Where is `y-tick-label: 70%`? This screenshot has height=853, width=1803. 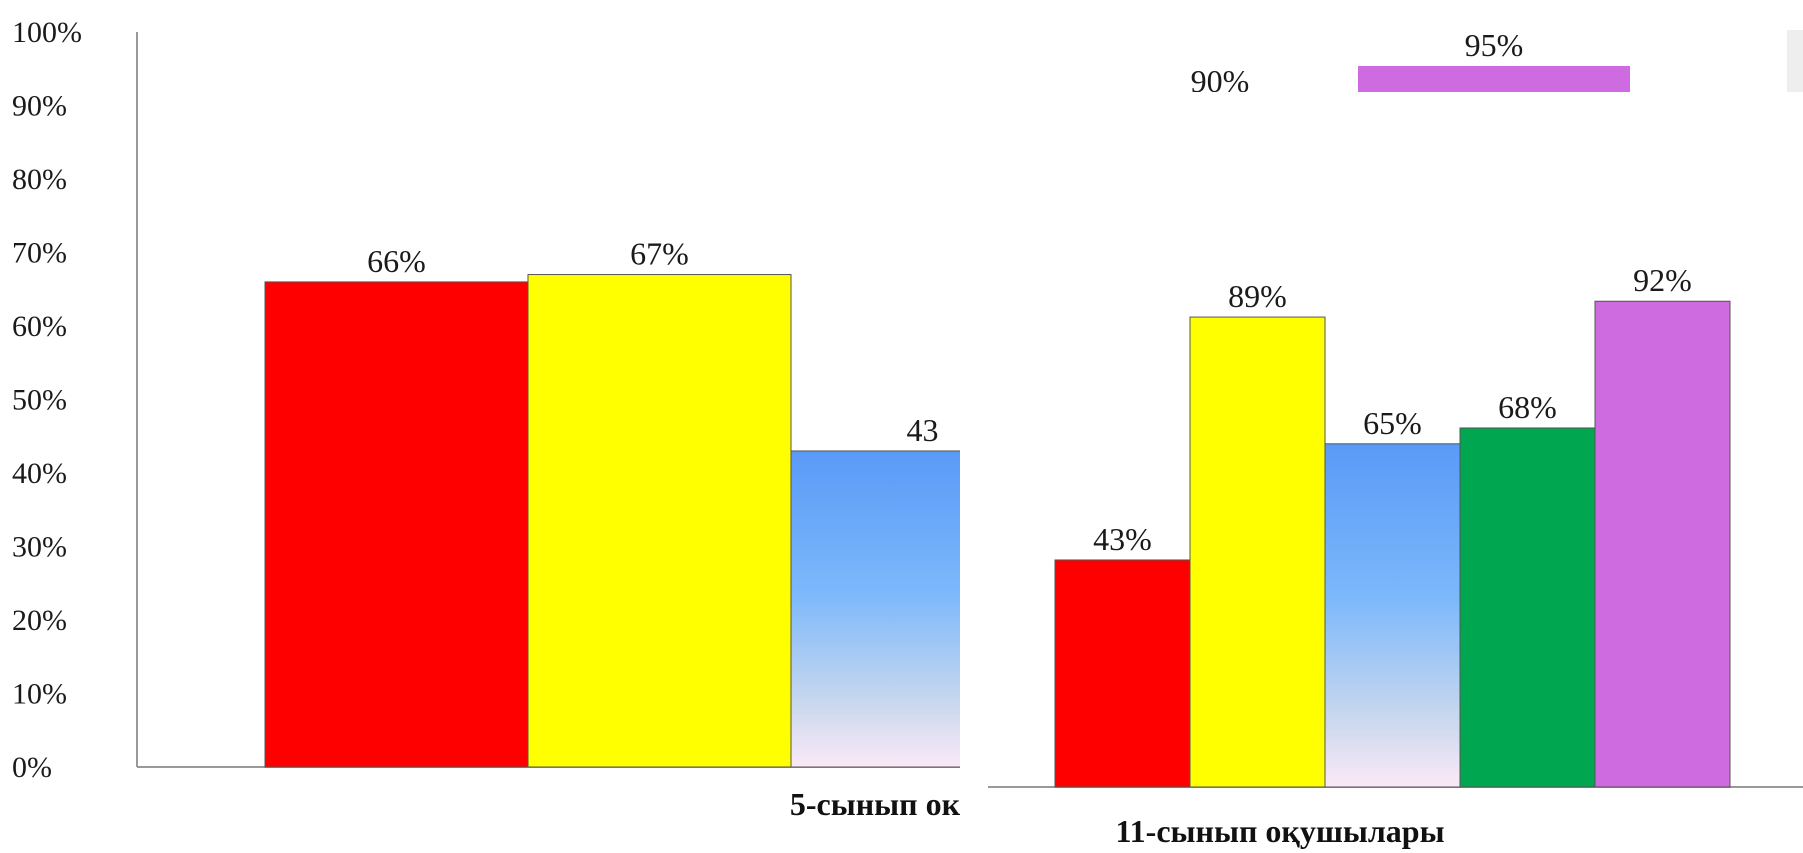 y-tick-label: 70% is located at coordinates (39, 253).